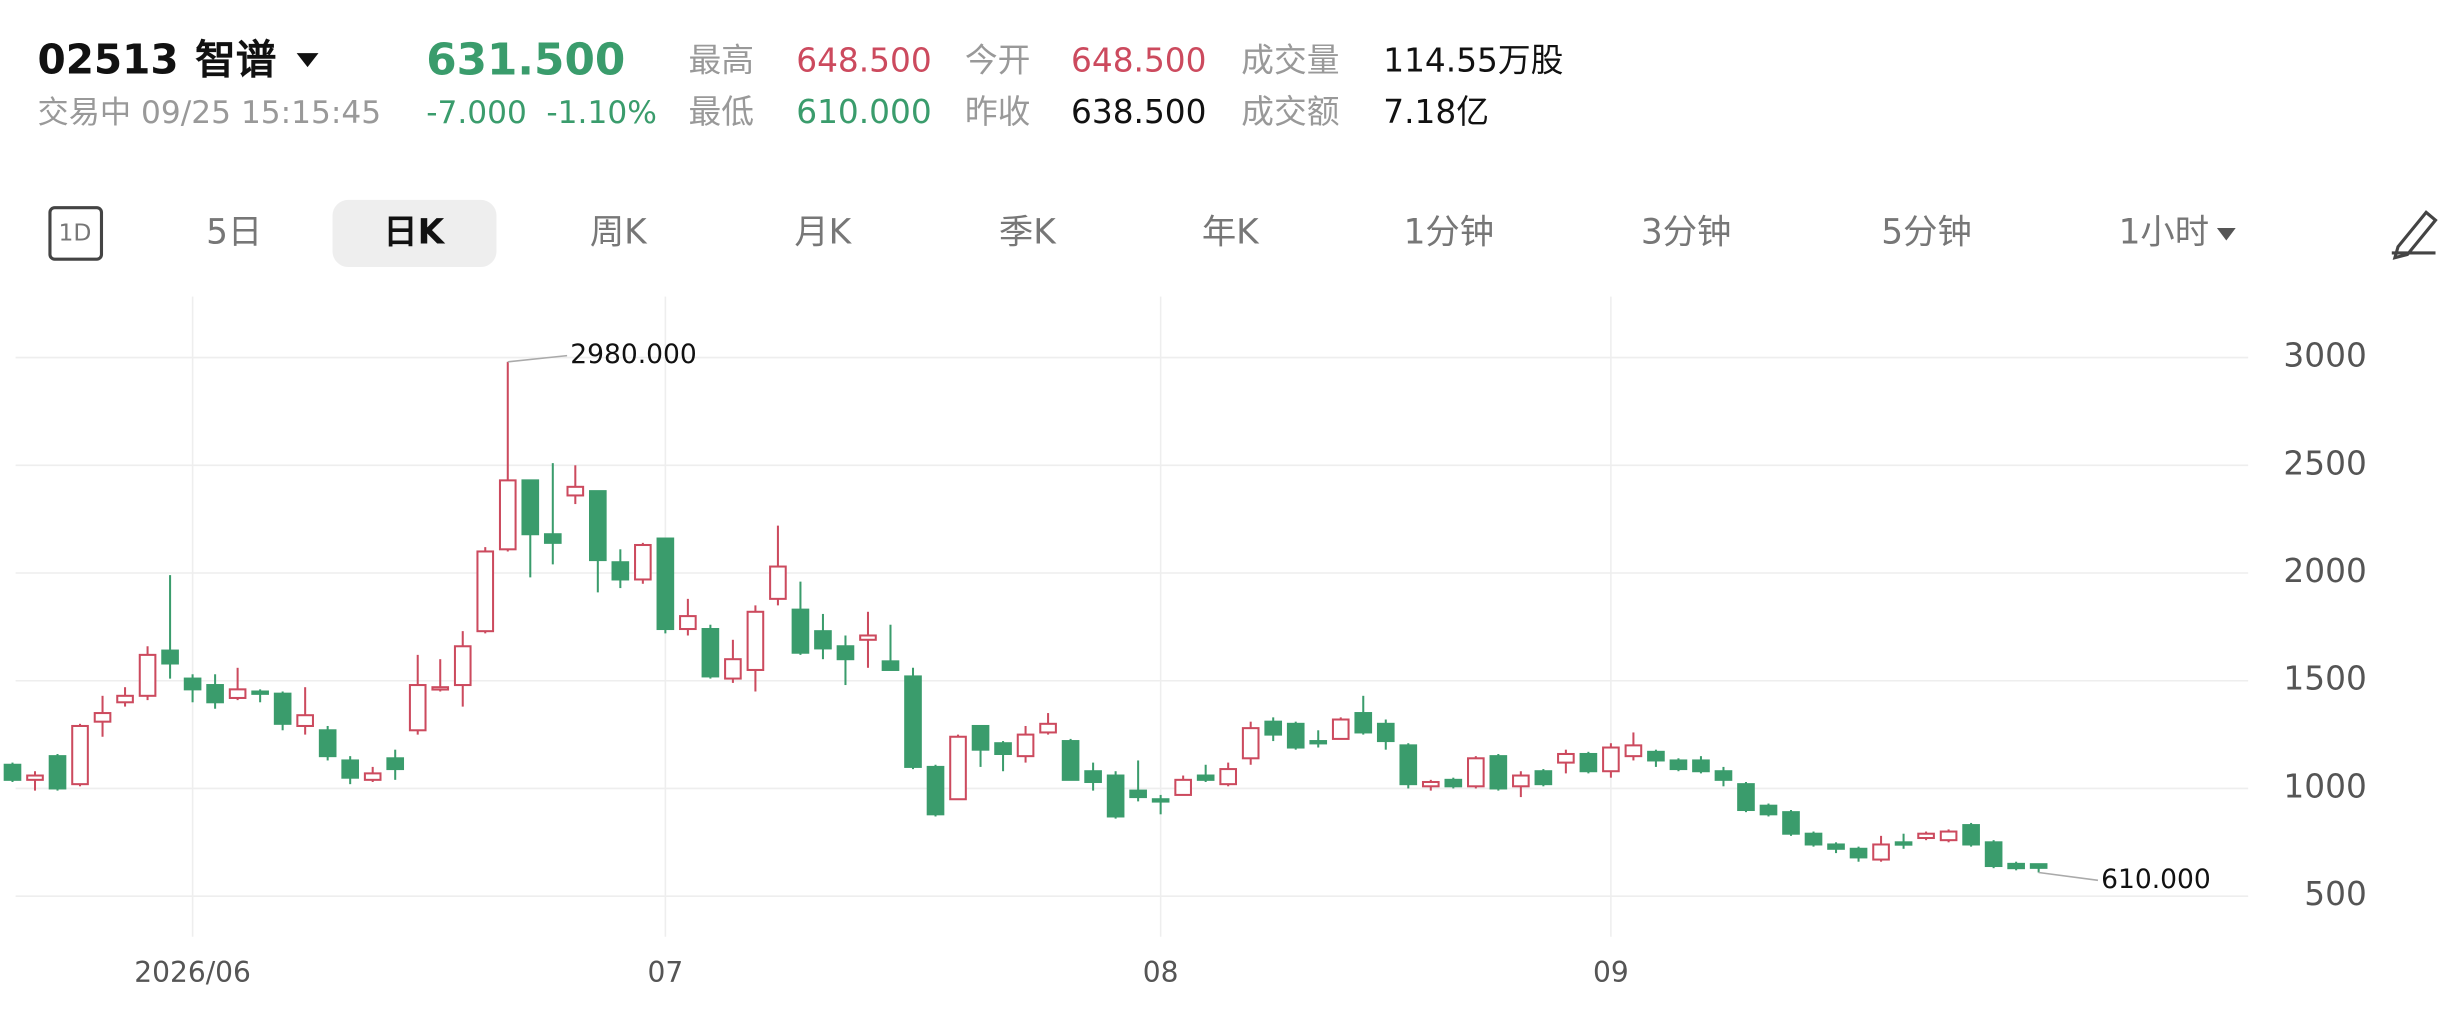  What do you see at coordinates (192, 972) in the screenshot?
I see `x-tick-label: 2026/06` at bounding box center [192, 972].